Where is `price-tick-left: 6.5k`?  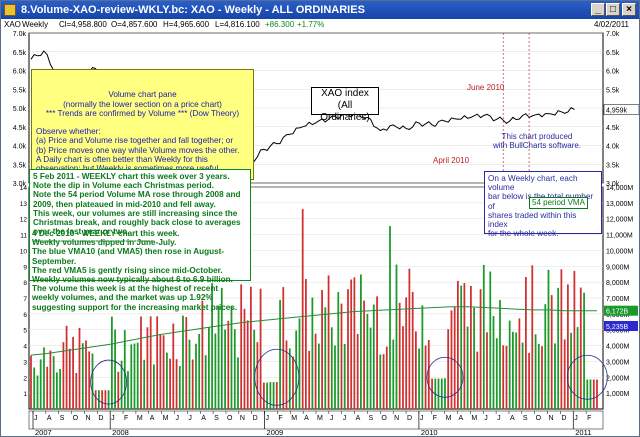
price-tick-left: 6.5k is located at coordinates (20, 53).